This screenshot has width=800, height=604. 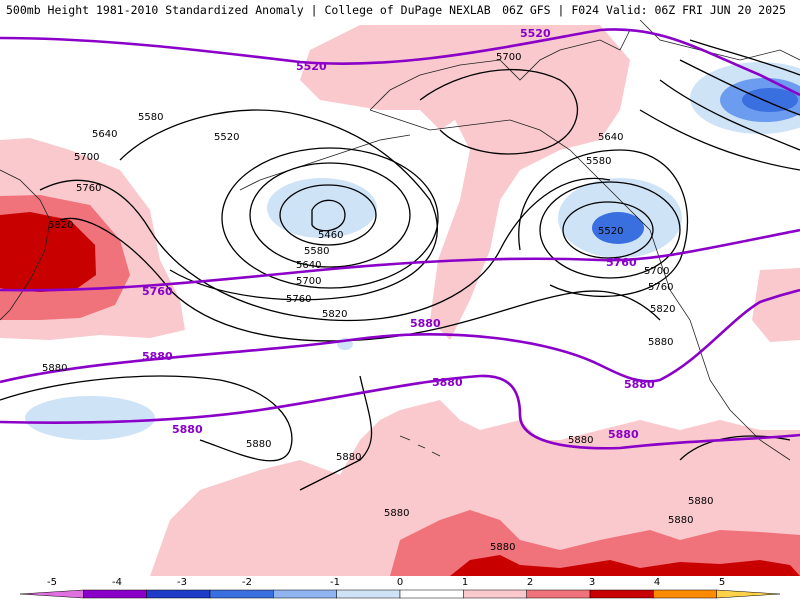 I want to click on anomaly-colorbar: -5 -4 -3 -2 -1 0 1 2 3 4 5, so click(x=400, y=588).